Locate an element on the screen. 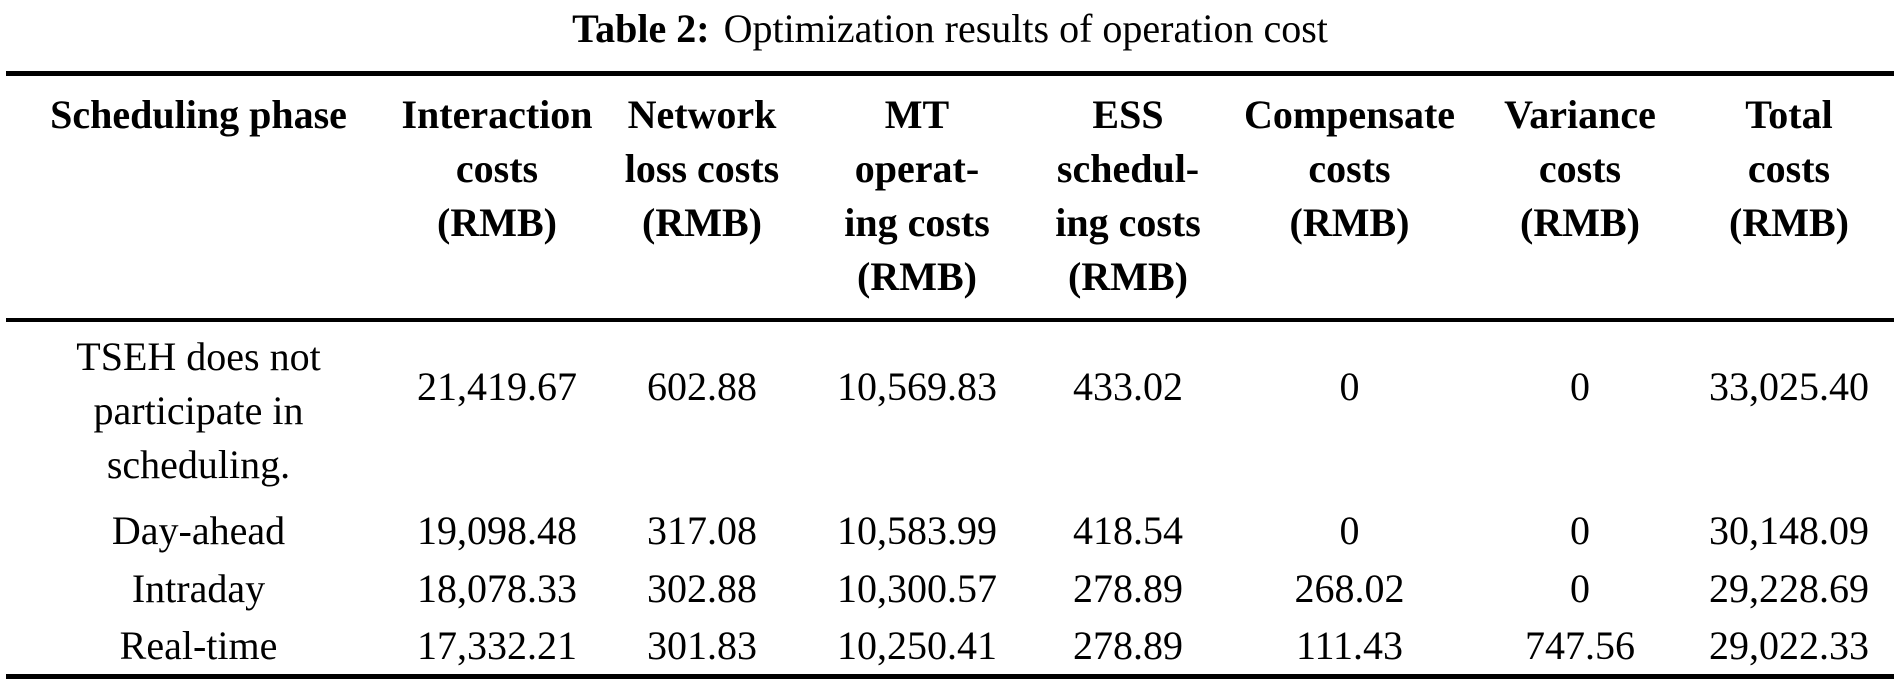 This screenshot has height=689, width=1900. header-cell-variance-costs: Variance costs (RMB) is located at coordinates (1580, 168).